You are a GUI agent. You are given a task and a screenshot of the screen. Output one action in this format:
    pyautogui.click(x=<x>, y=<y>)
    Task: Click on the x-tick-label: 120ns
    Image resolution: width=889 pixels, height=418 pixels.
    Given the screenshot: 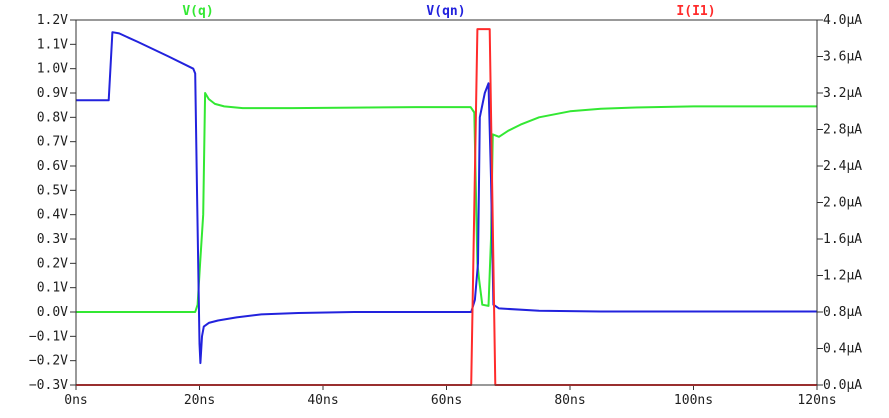 What is the action you would take?
    pyautogui.click(x=816, y=400)
    